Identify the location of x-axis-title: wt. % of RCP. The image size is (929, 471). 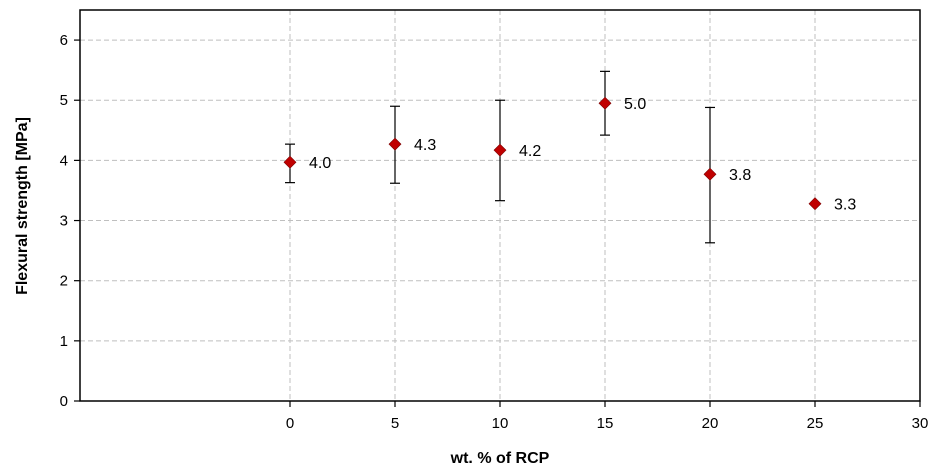
(500, 458).